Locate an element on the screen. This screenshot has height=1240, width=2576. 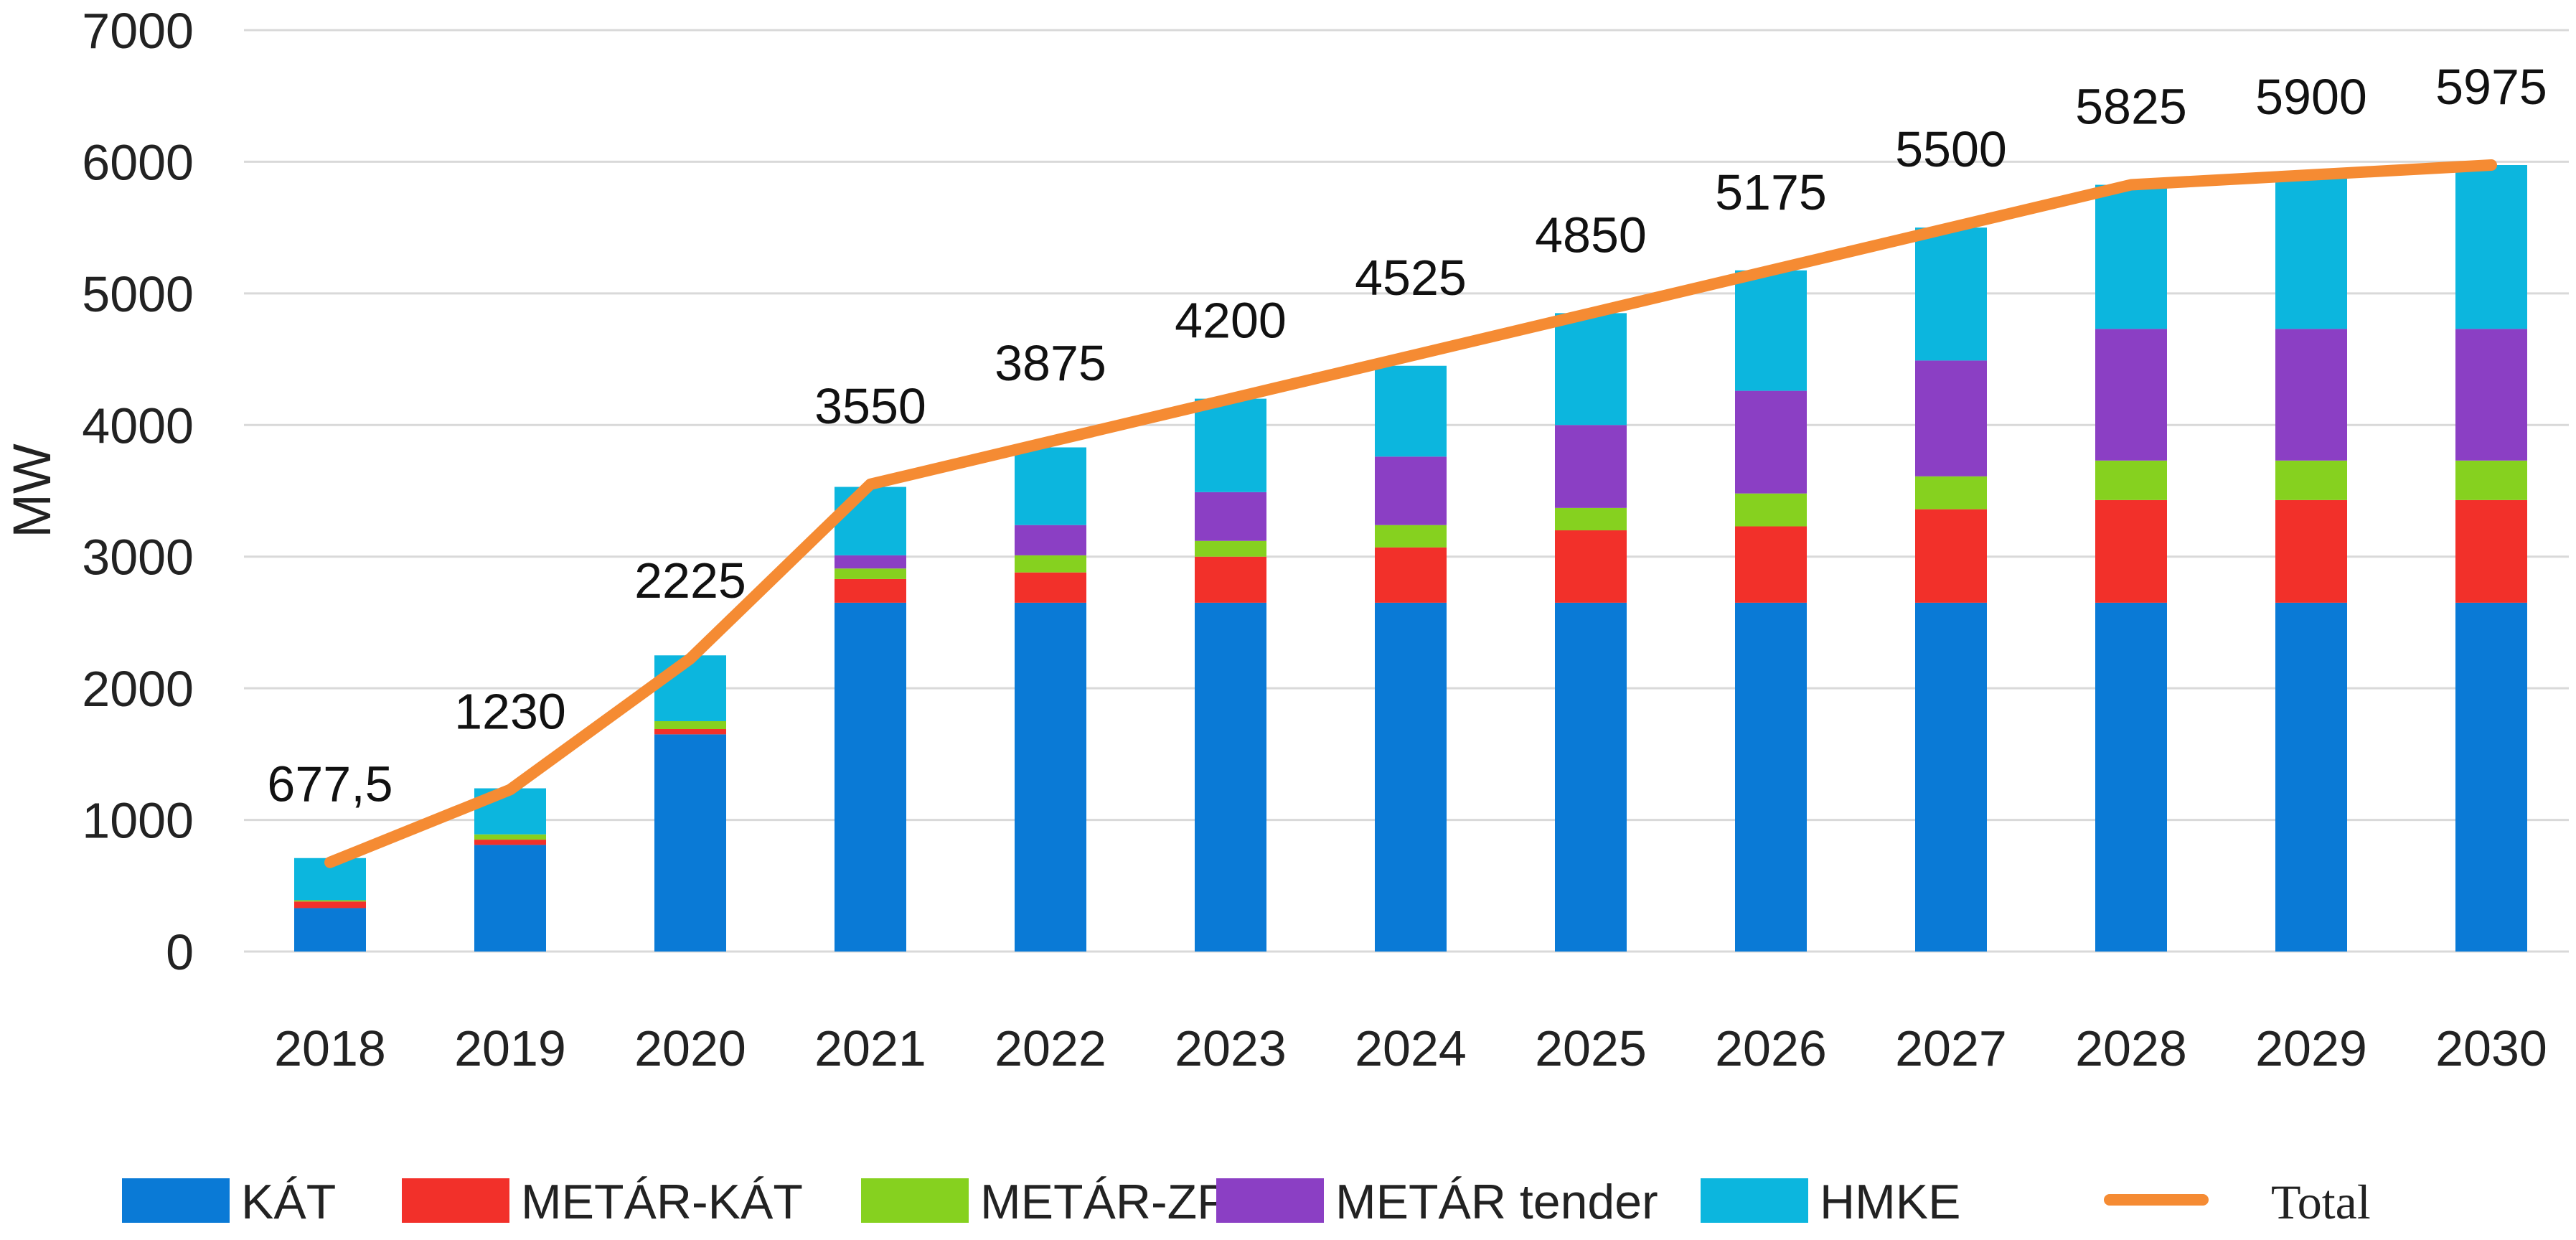
data-label: 4525 is located at coordinates (1411, 278).